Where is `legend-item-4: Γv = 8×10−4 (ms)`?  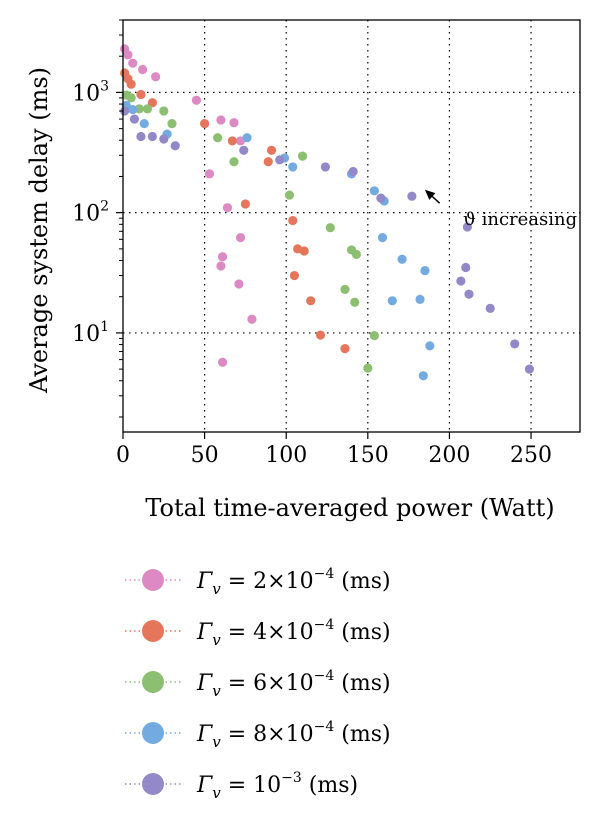 legend-item-4: Γv = 8×10−4 (ms) is located at coordinates (258, 735).